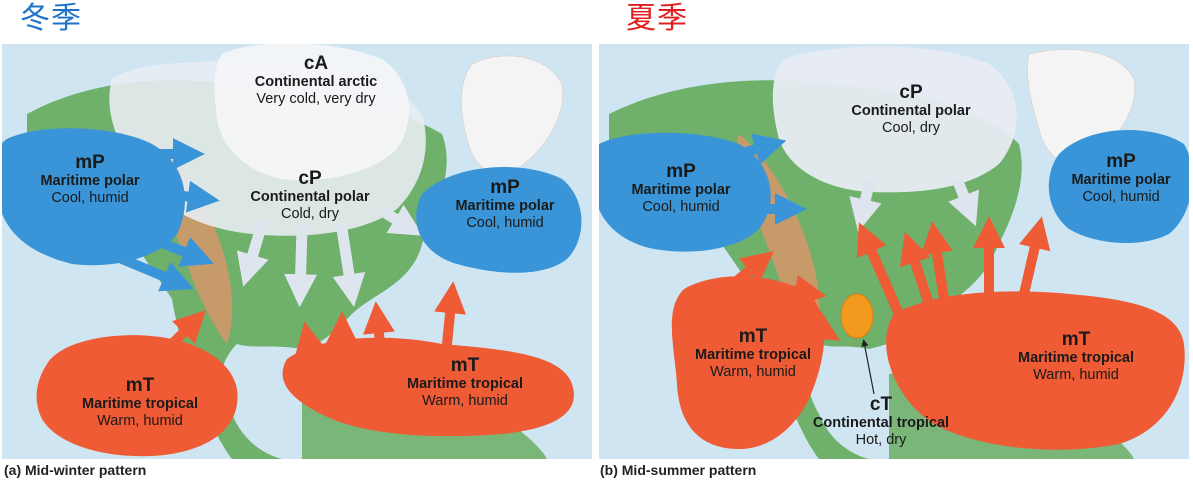  I want to click on ct-pointer, so click(868, 367).